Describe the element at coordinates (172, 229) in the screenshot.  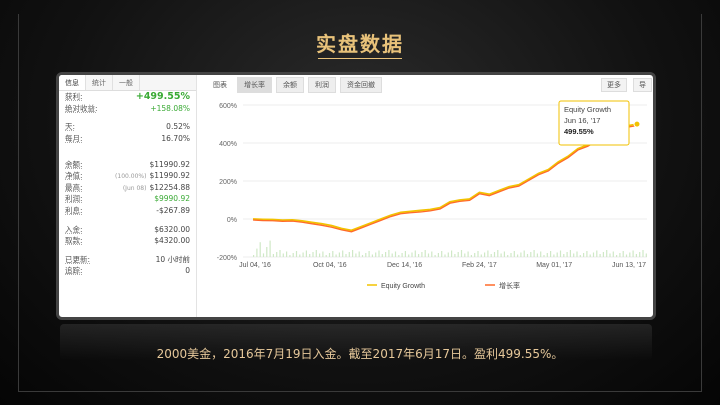
I see `stat-value-wrap: $6320.00` at that location.